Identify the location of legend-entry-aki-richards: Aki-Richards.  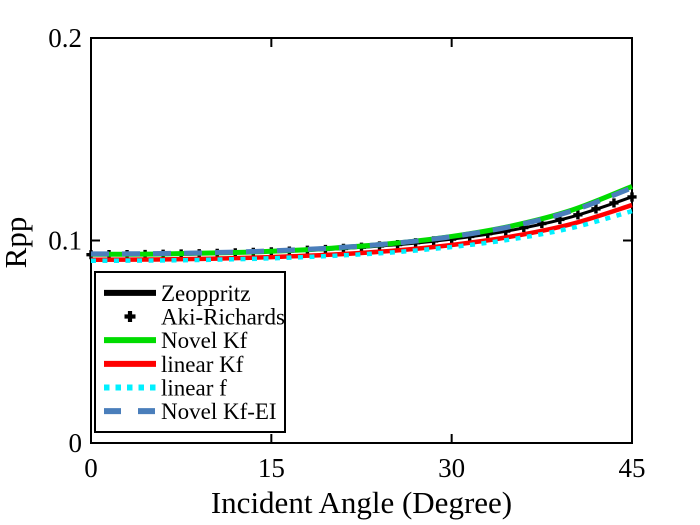
(204, 317).